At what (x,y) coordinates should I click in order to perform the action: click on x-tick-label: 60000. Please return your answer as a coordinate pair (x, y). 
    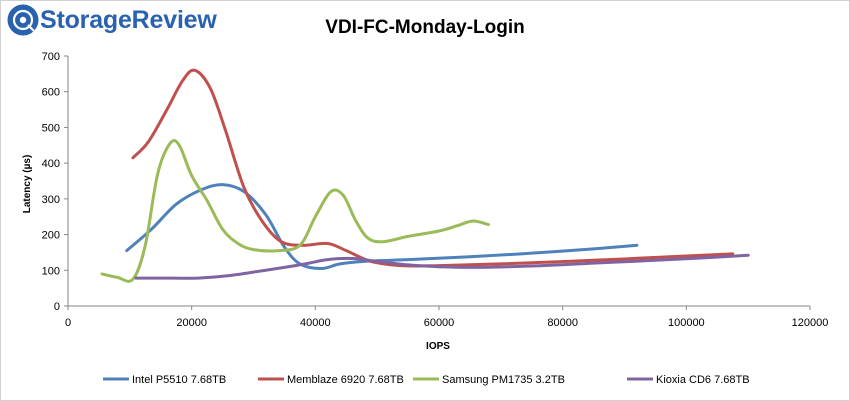
    Looking at the image, I should click on (439, 323).